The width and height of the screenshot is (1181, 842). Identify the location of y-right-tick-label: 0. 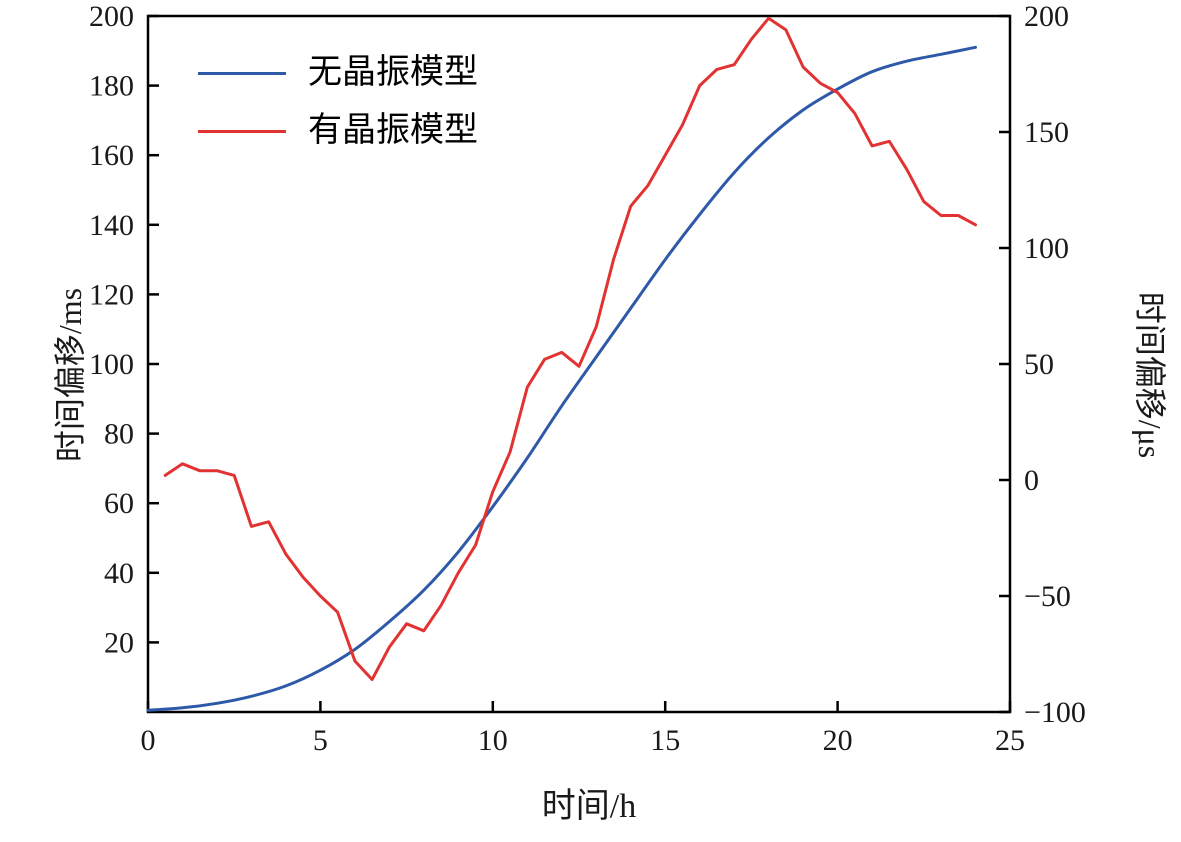
(1031, 480).